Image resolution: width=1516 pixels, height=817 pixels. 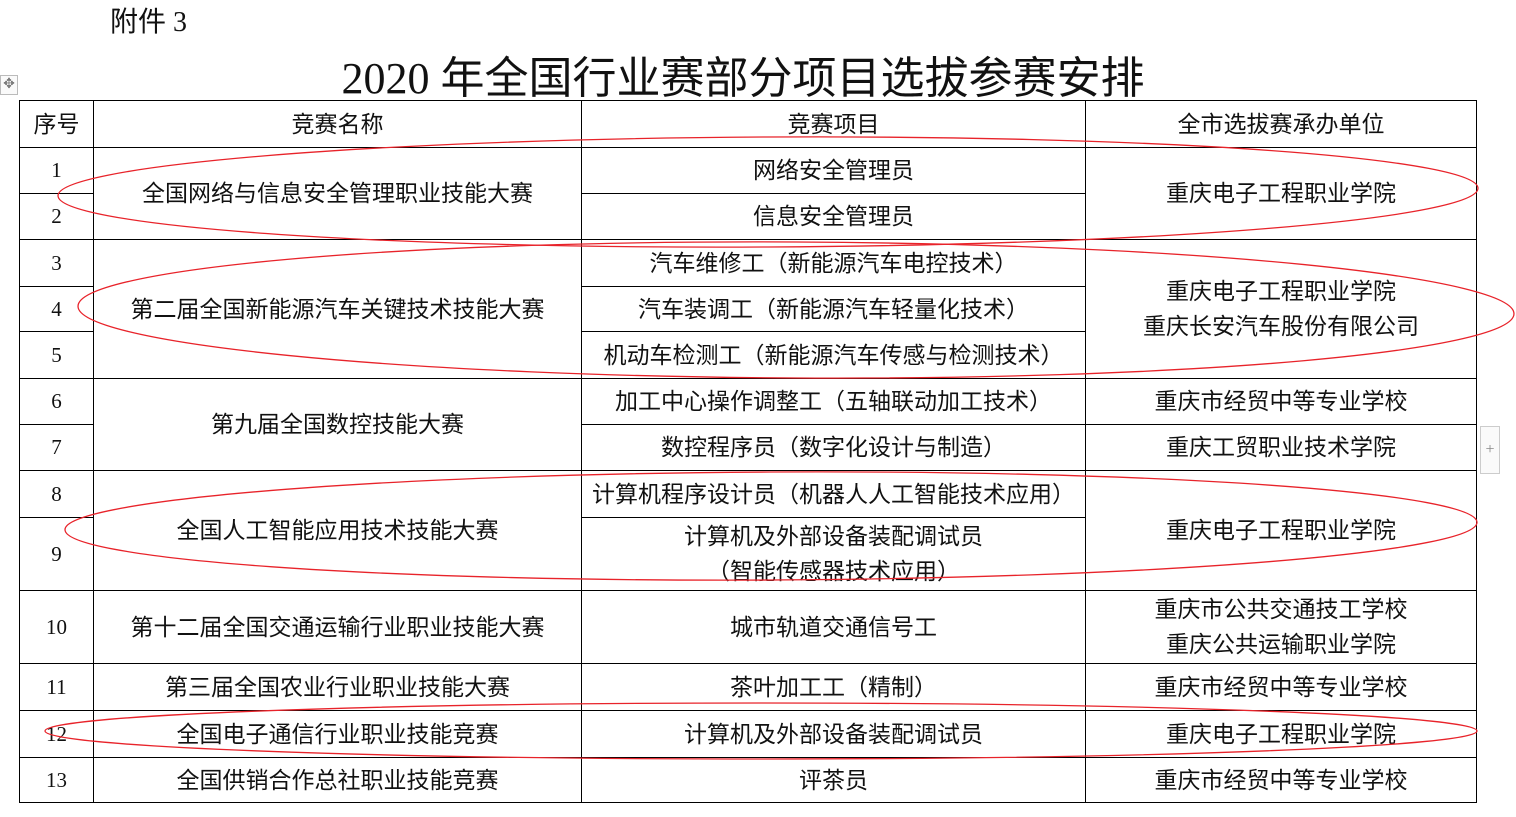 What do you see at coordinates (56, 687) in the screenshot?
I see `row-no: 11` at bounding box center [56, 687].